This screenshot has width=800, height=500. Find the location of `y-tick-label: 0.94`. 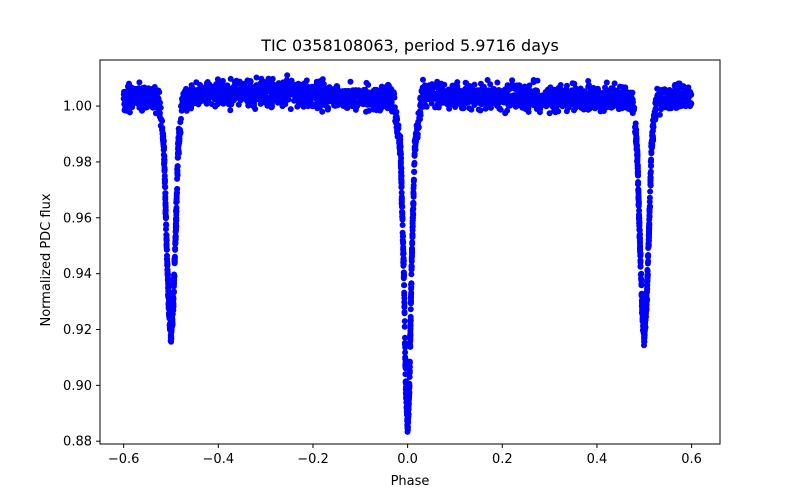

y-tick-label: 0.94 is located at coordinates (77, 274).